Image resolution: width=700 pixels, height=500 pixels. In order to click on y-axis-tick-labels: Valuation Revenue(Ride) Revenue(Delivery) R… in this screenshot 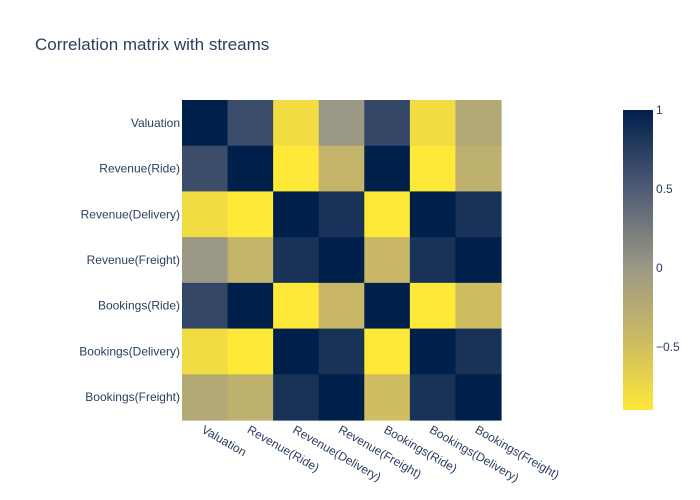, I will do `click(129, 260)`.